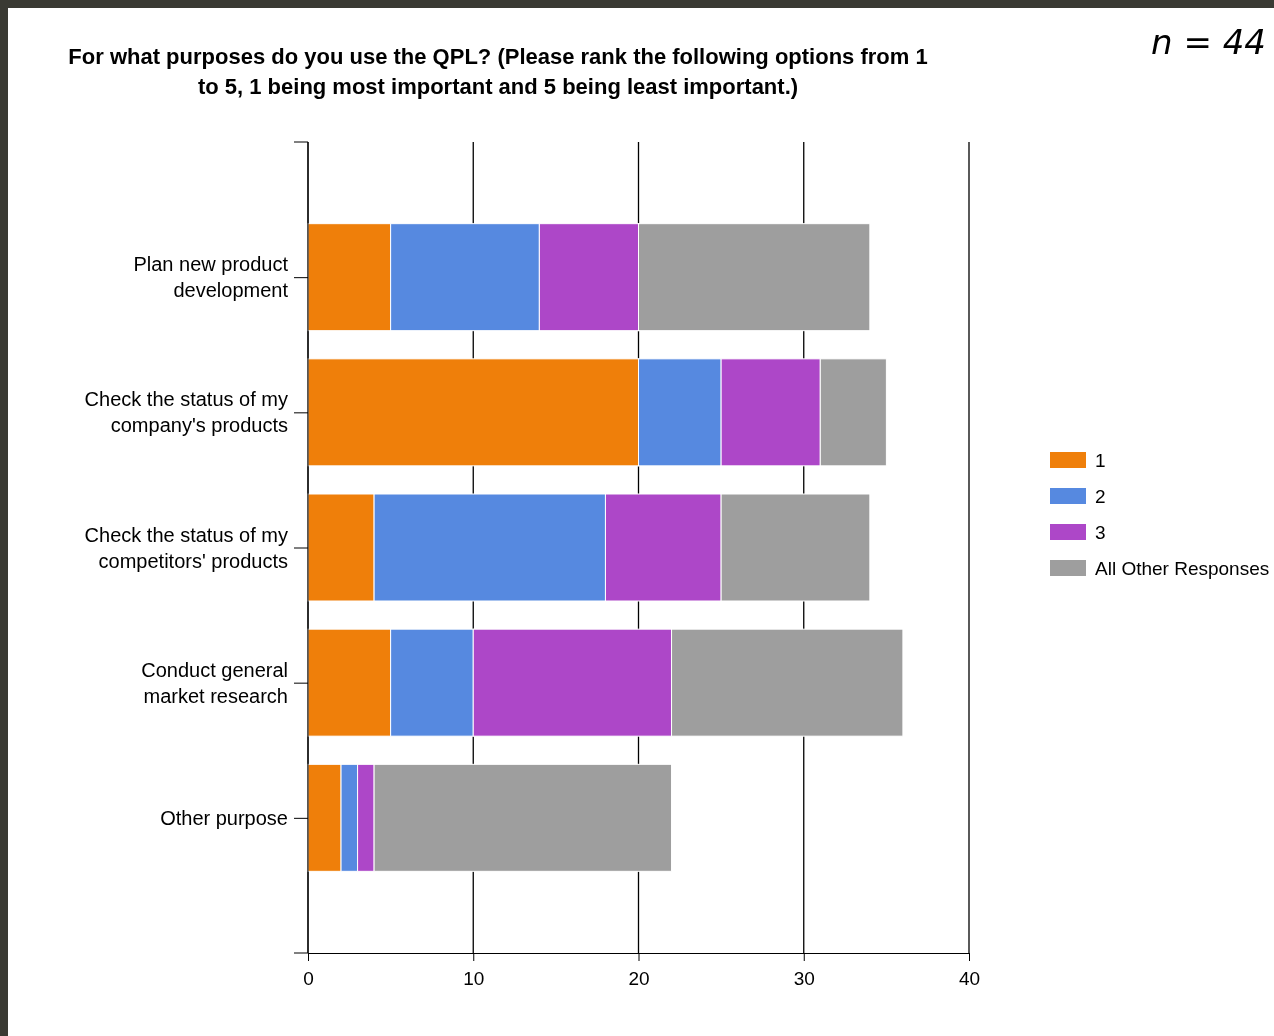 The height and width of the screenshot is (1036, 1274). I want to click on x-tick-label: 30, so click(804, 978).